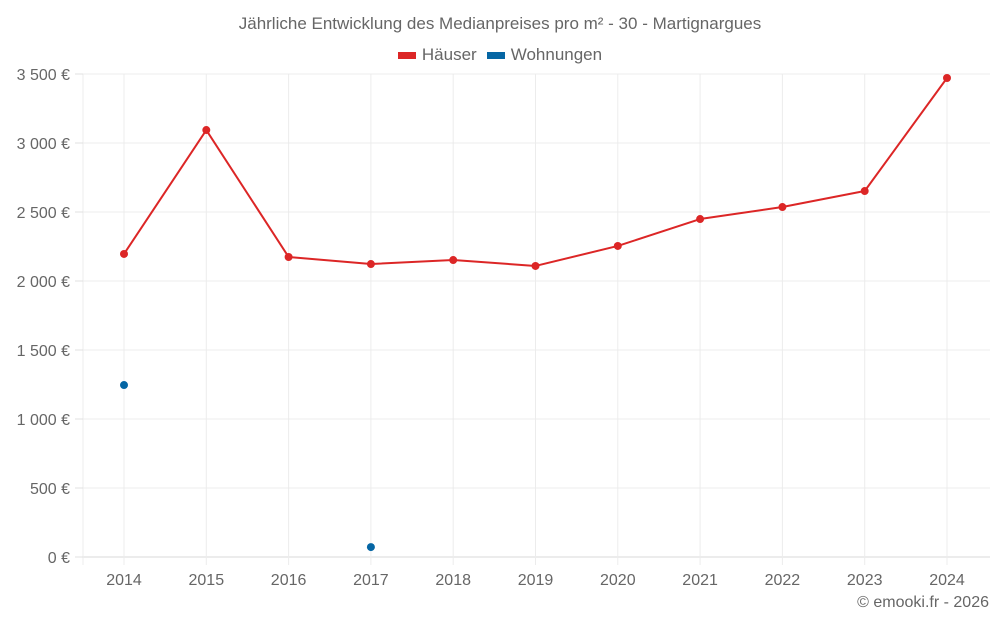 The image size is (1000, 625). What do you see at coordinates (947, 580) in the screenshot?
I see `x-tick-label: 2024` at bounding box center [947, 580].